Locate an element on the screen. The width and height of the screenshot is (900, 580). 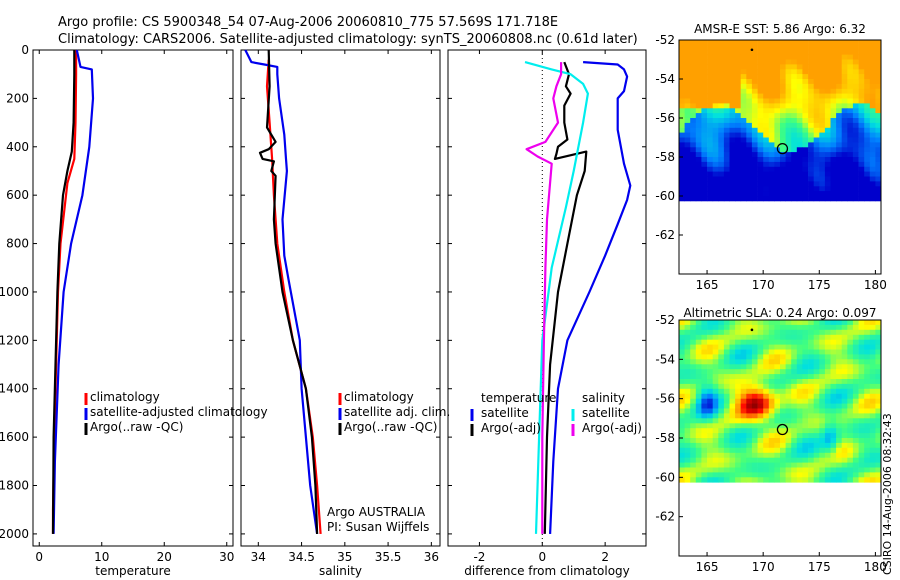
x-tick-label: 175 is located at coordinates (819, 285).